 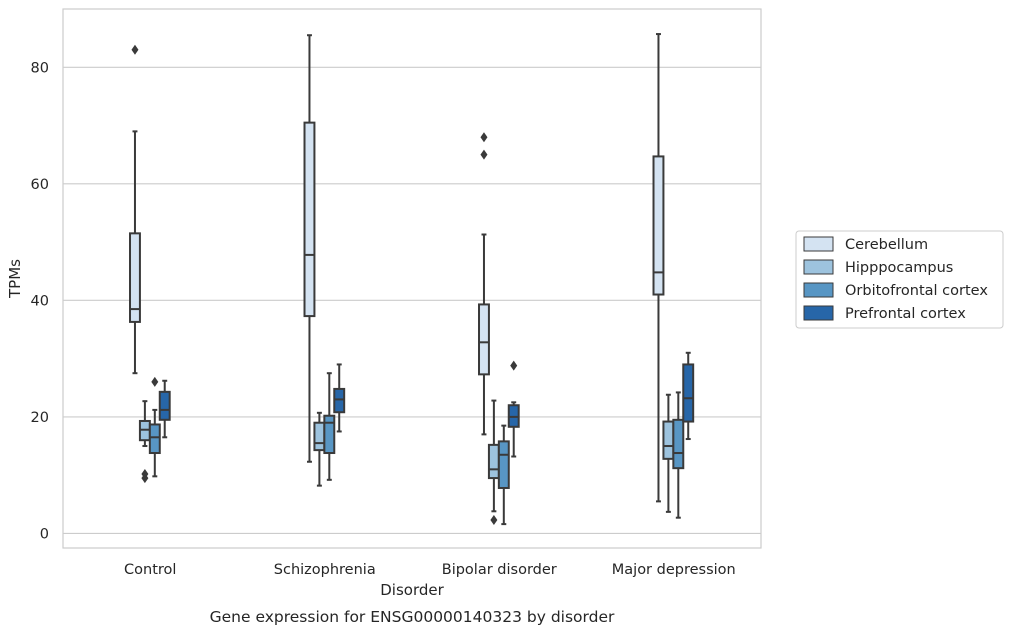 What do you see at coordinates (674, 570) in the screenshot?
I see `x-tick-label: Major depression` at bounding box center [674, 570].